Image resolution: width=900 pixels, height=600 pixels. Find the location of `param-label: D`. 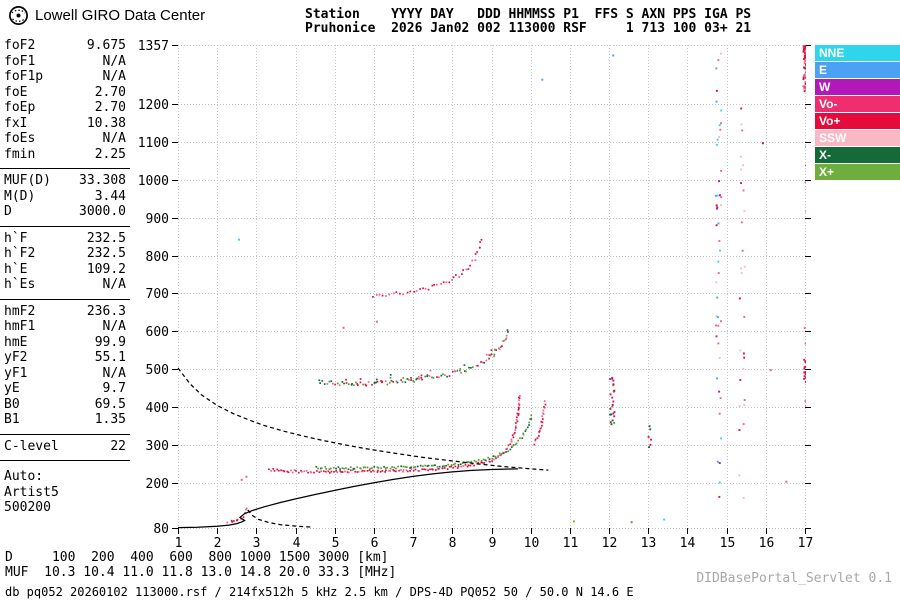

param-label: D is located at coordinates (8, 211).